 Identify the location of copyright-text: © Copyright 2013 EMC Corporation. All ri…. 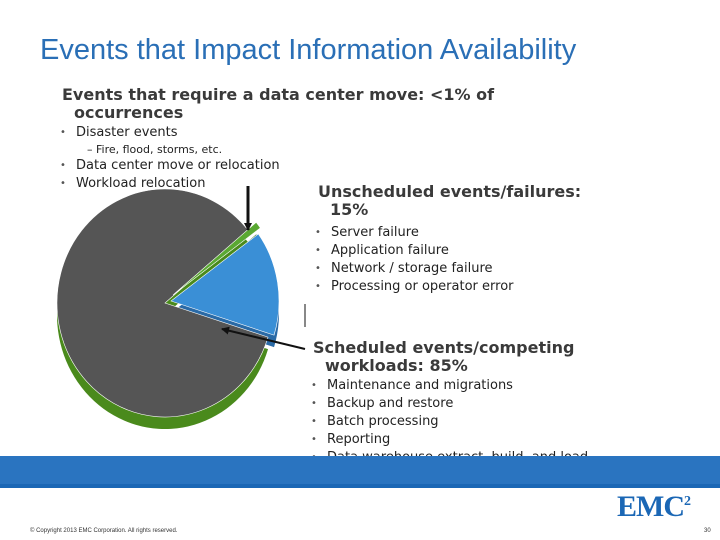
(104, 531).